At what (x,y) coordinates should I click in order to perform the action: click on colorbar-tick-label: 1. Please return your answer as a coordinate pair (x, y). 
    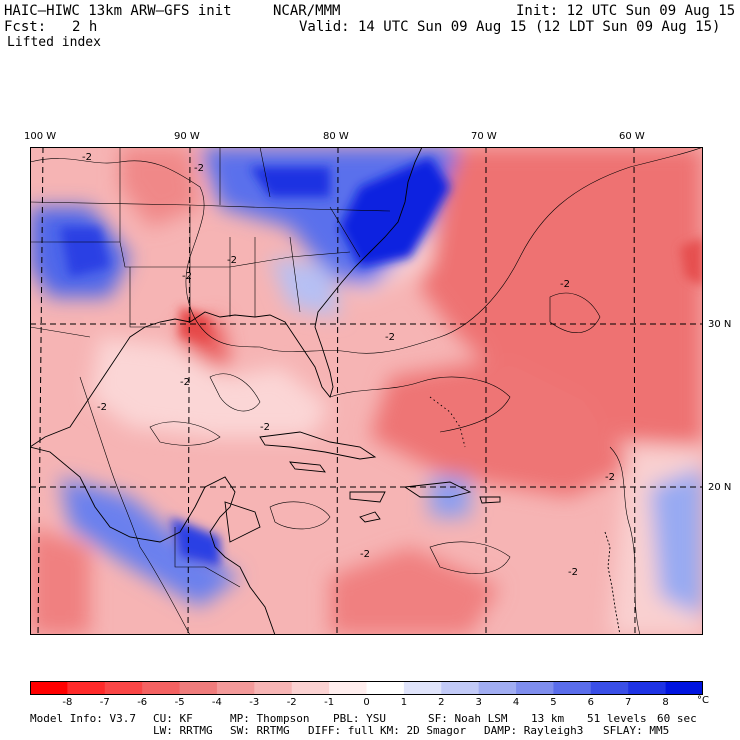
    Looking at the image, I should click on (404, 702).